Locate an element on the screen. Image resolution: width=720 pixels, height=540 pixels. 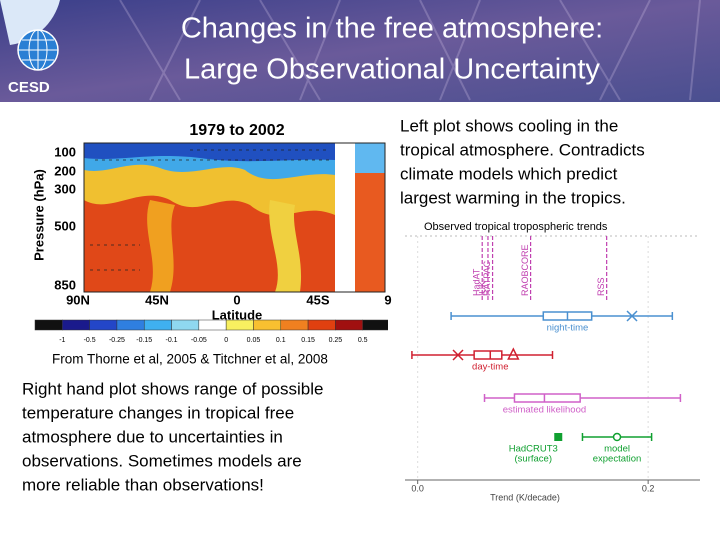
chart-title: Observed tropical tropospheric trends is located at coordinates (516, 227).